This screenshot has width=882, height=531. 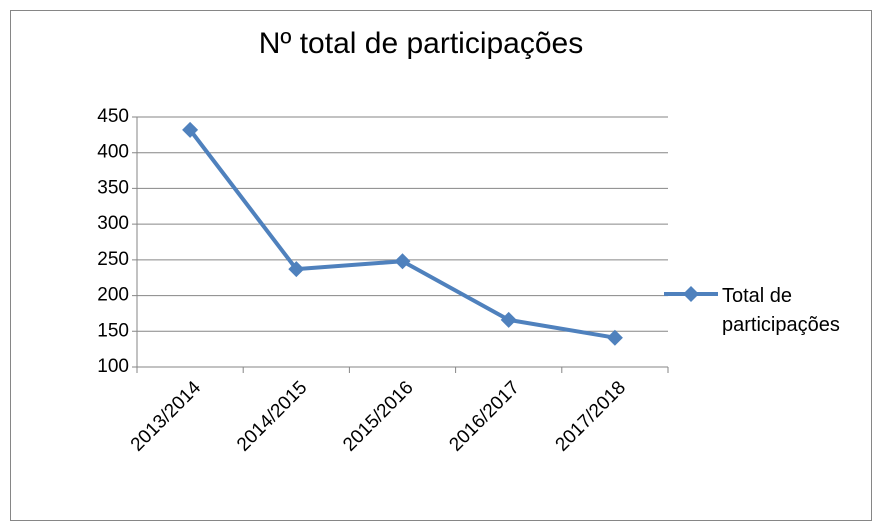 What do you see at coordinates (113, 223) in the screenshot?
I see `y-tick-label: 300` at bounding box center [113, 223].